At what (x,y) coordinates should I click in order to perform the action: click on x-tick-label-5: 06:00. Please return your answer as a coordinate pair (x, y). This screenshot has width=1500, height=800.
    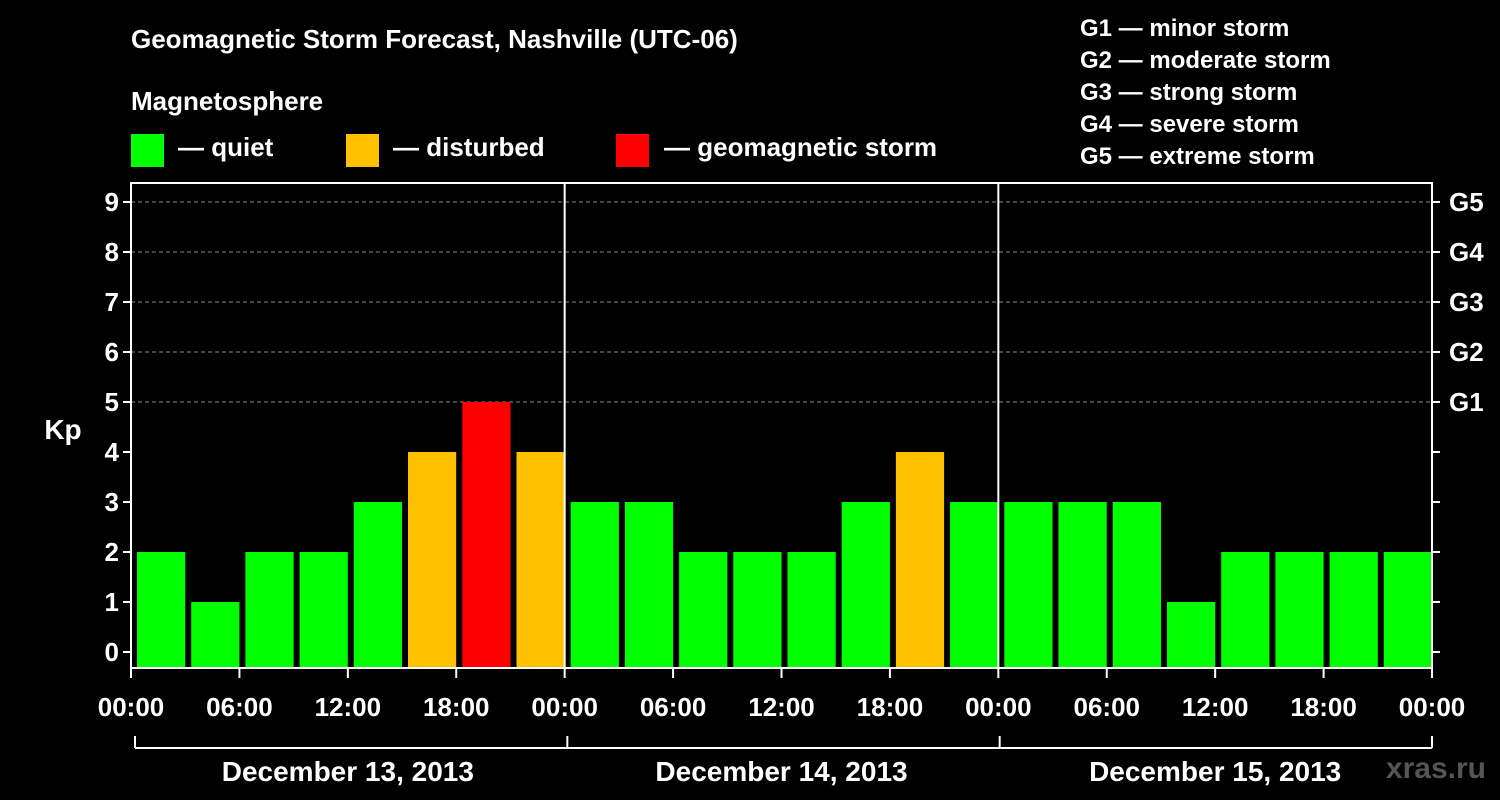
    Looking at the image, I should click on (673, 707).